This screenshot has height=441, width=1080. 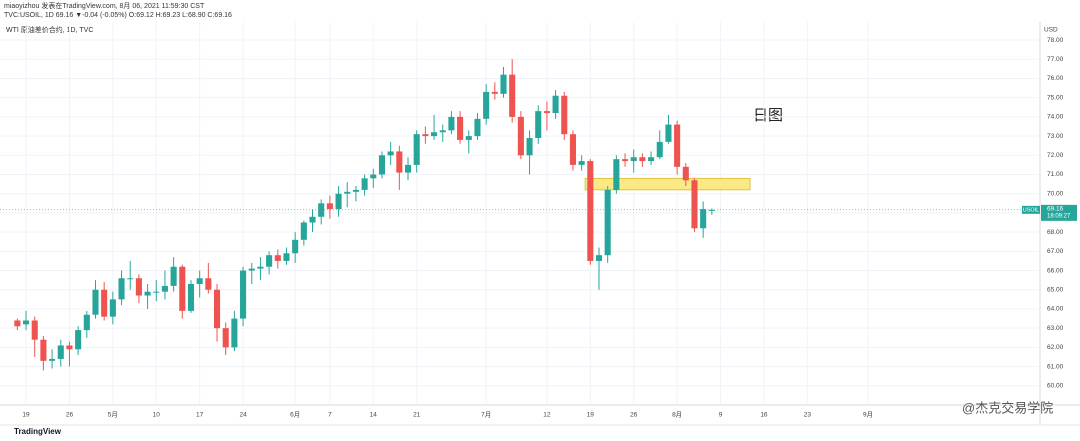 I want to click on y-tick-label: 75.00, so click(x=1055, y=97).